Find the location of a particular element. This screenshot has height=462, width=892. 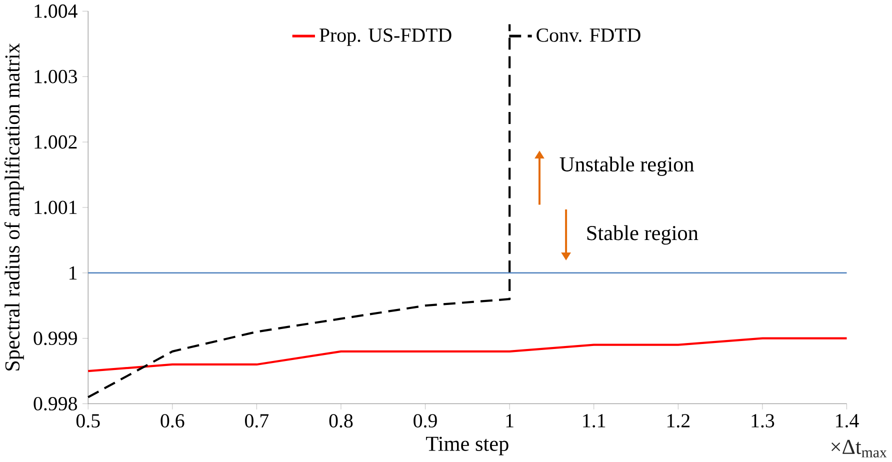

x-axis-title: Time step is located at coordinates (467, 446).